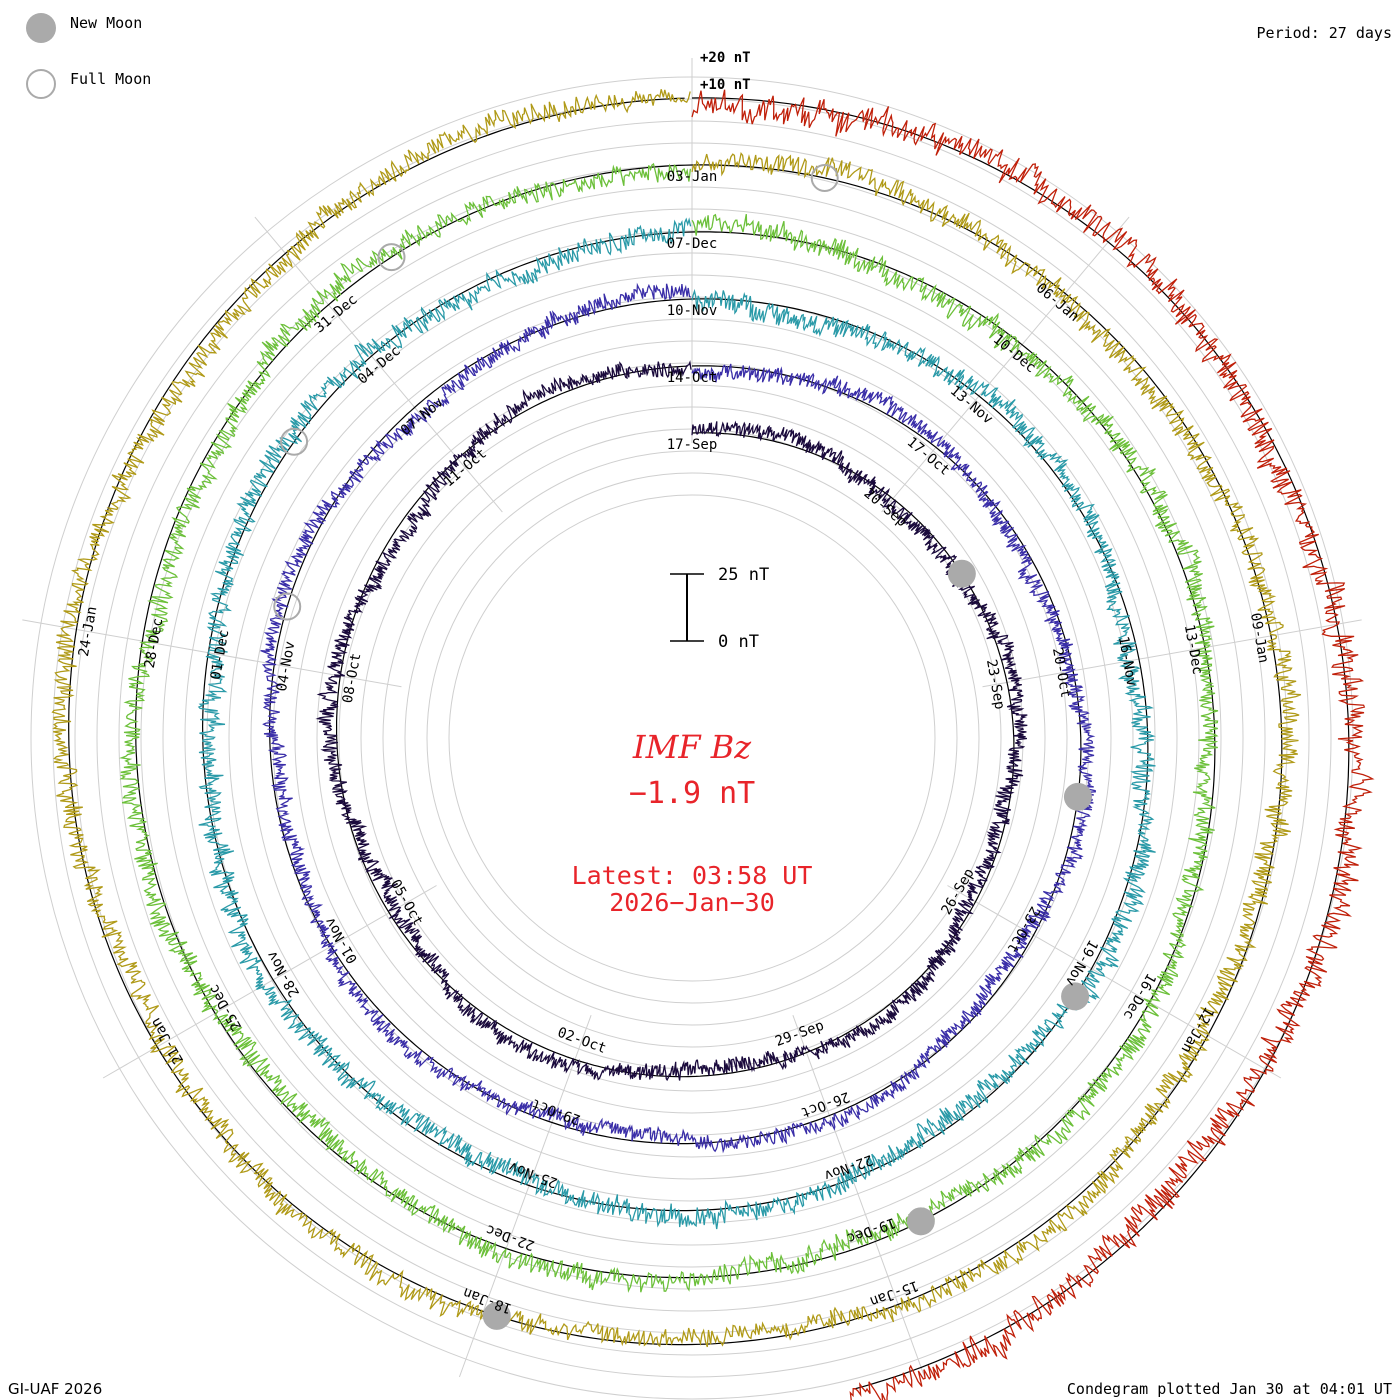 The height and width of the screenshot is (1400, 1400). What do you see at coordinates (692, 311) in the screenshot?
I see `date-label: 10-Nov` at bounding box center [692, 311].